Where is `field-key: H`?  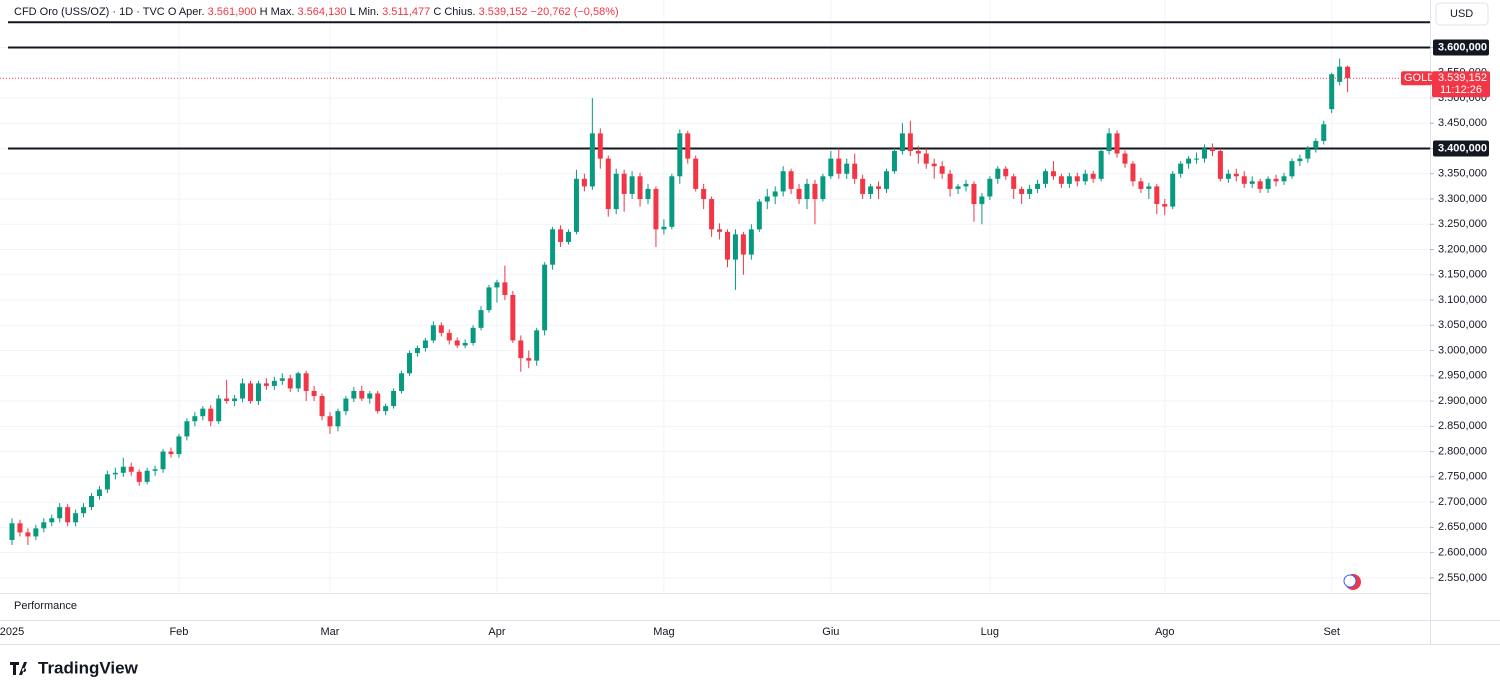
field-key: H is located at coordinates (264, 12).